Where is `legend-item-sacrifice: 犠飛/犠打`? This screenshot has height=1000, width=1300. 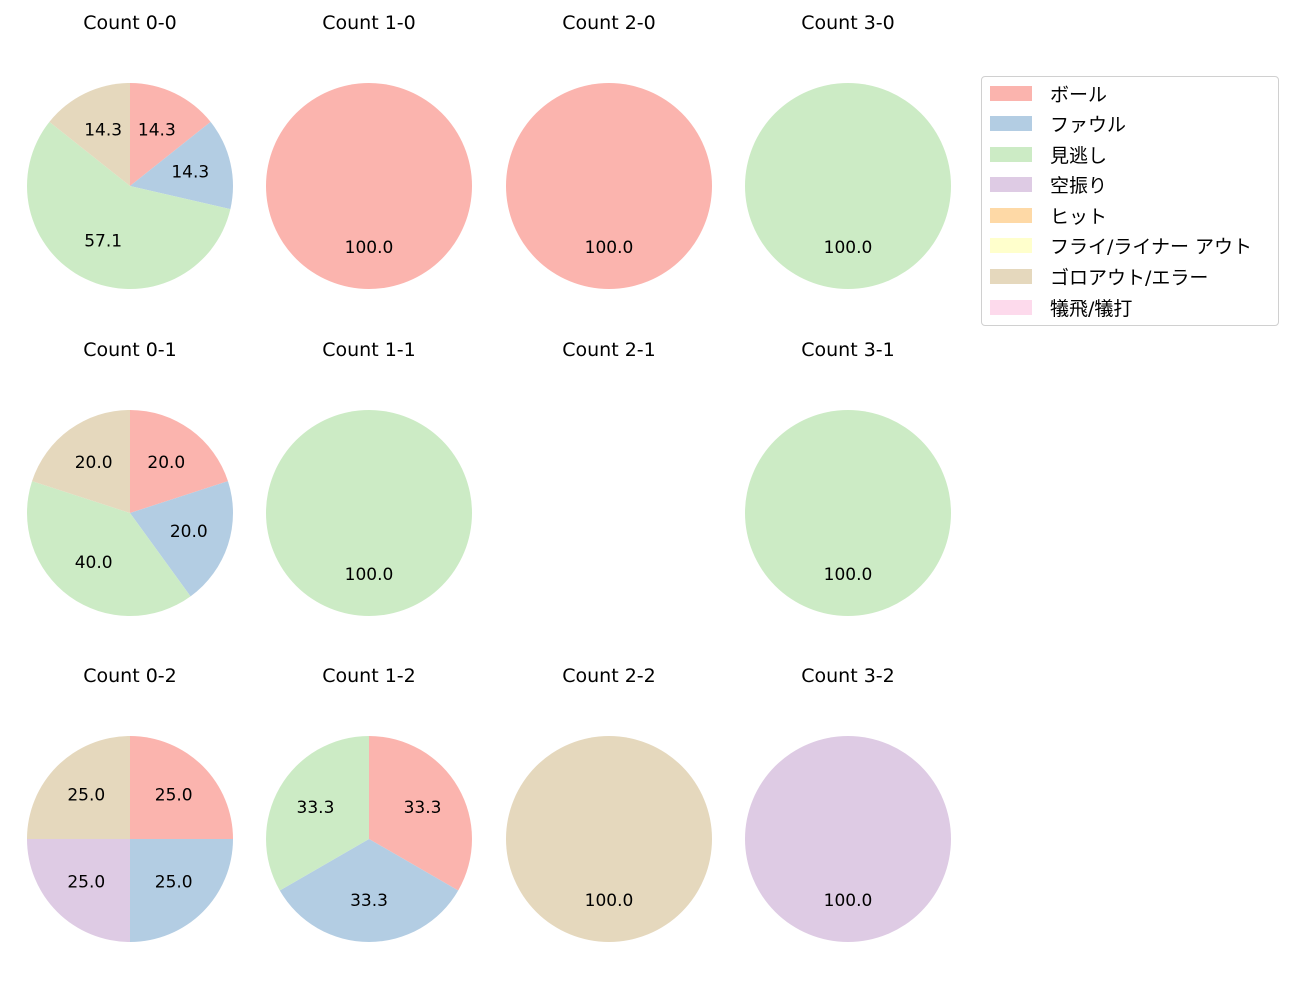 legend-item-sacrifice: 犠飛/犠打 is located at coordinates (1061, 308).